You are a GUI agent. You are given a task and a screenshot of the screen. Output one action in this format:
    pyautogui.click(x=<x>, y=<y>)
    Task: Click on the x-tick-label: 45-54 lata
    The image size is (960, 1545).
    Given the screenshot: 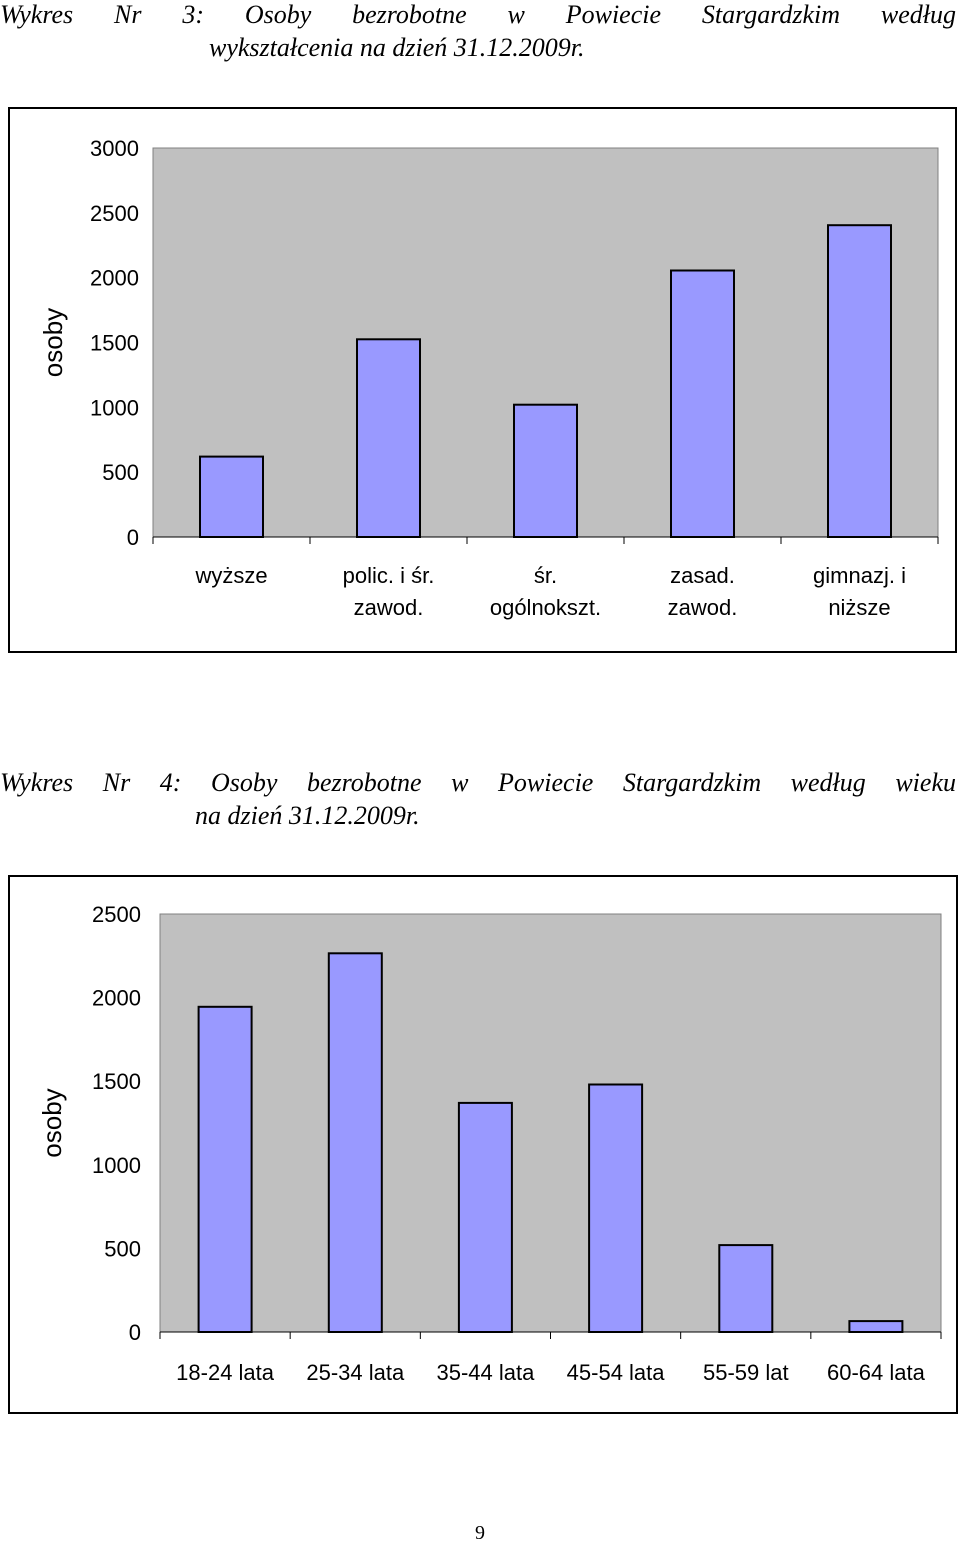 What is the action you would take?
    pyautogui.click(x=616, y=1372)
    